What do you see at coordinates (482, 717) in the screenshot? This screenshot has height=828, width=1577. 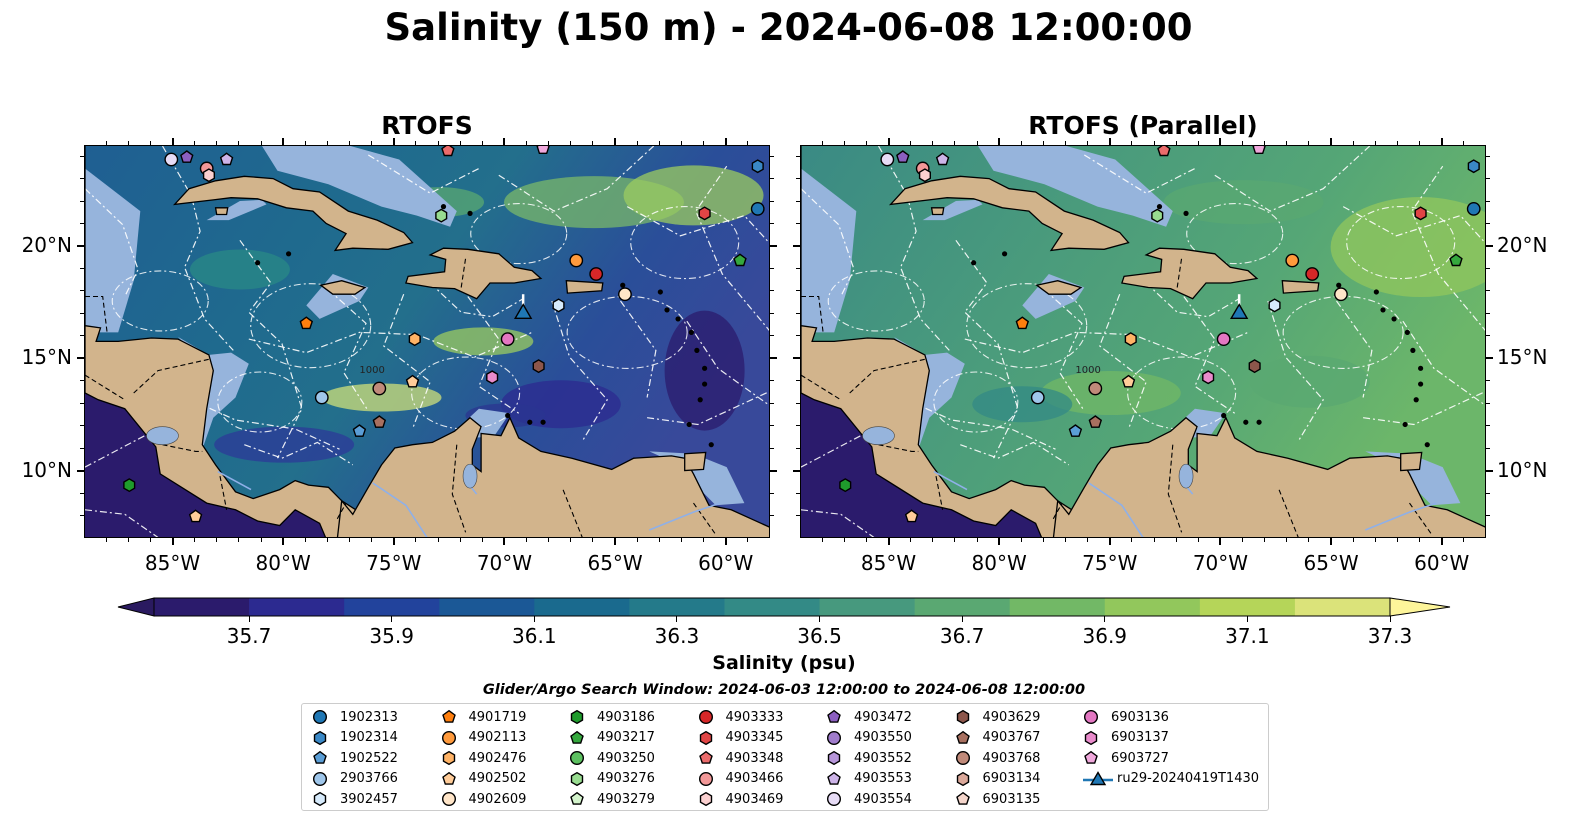 I see `legend-item: 4901719` at bounding box center [482, 717].